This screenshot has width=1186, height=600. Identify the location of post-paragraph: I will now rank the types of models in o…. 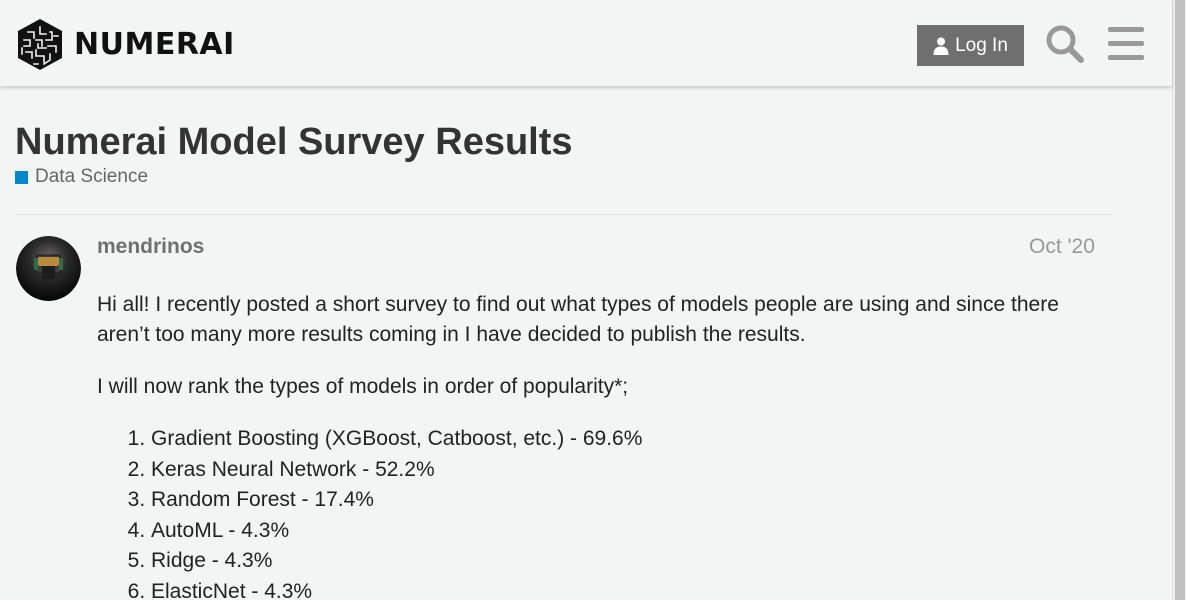
(363, 386).